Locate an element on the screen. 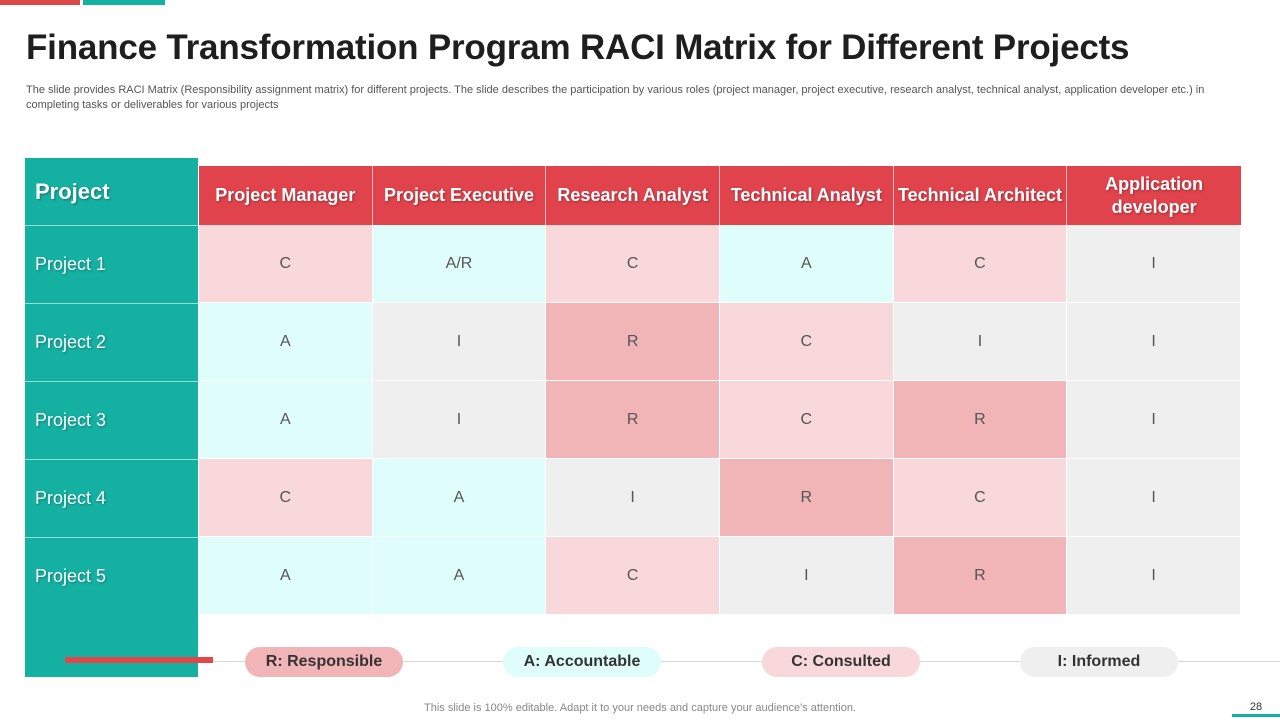  top-accent-bar-red is located at coordinates (40, 2).